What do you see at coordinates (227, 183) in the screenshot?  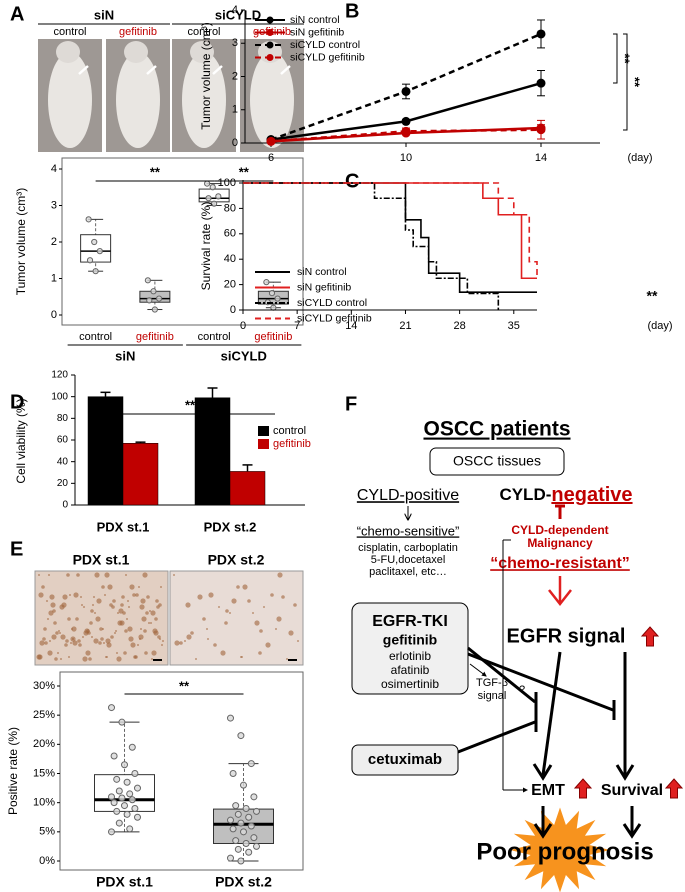 I see `y-tick-label: 100` at bounding box center [227, 183].